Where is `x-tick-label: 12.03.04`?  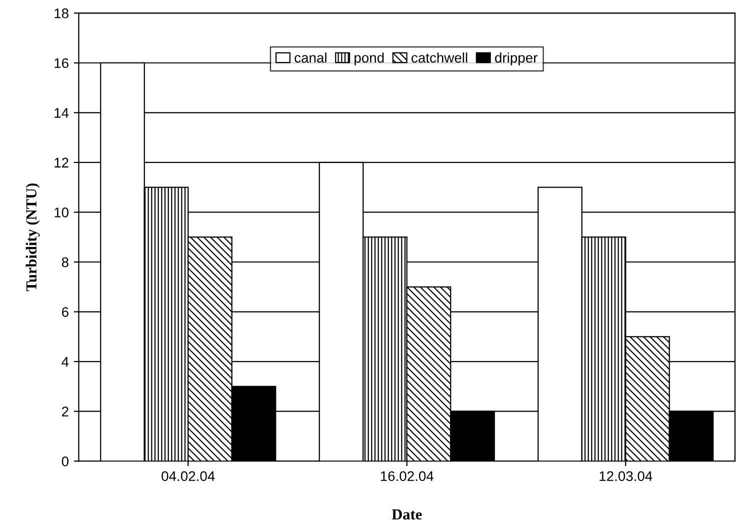
x-tick-label: 12.03.04 is located at coordinates (626, 476).